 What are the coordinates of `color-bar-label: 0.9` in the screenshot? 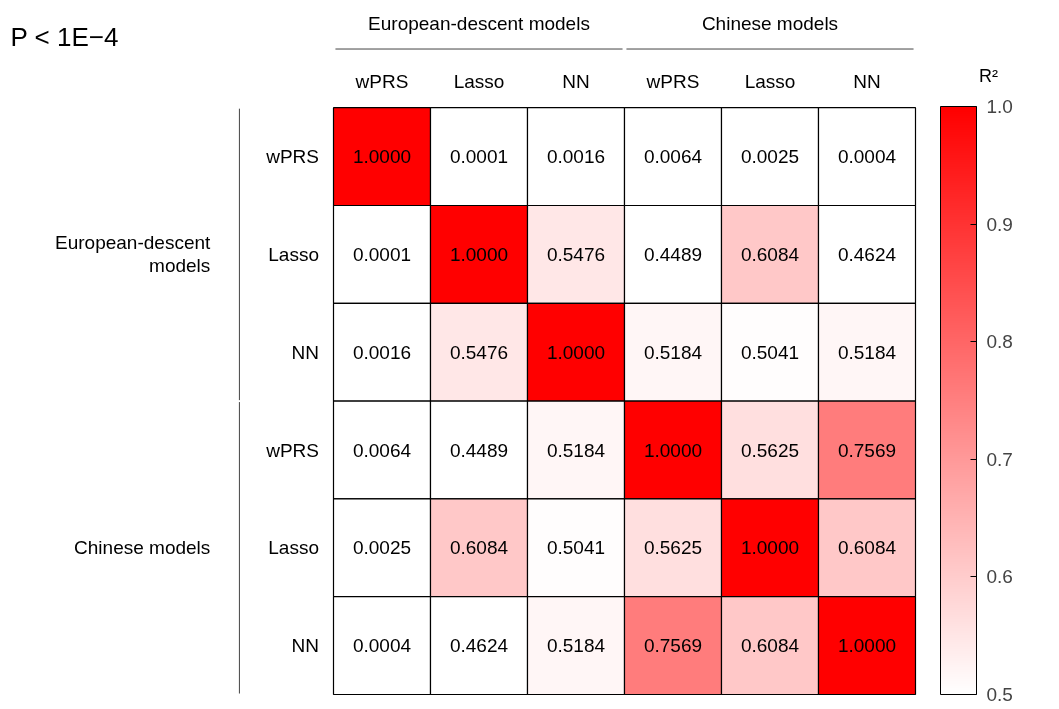 It's located at (999, 224).